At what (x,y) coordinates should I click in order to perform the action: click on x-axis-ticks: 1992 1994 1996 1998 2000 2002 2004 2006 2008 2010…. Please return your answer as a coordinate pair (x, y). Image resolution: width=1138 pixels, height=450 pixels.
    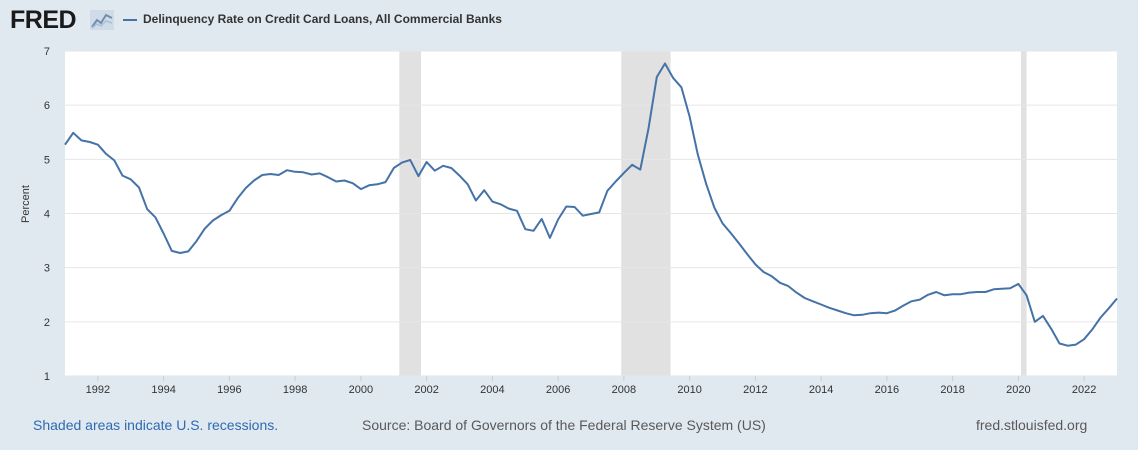
    Looking at the image, I should click on (591, 386).